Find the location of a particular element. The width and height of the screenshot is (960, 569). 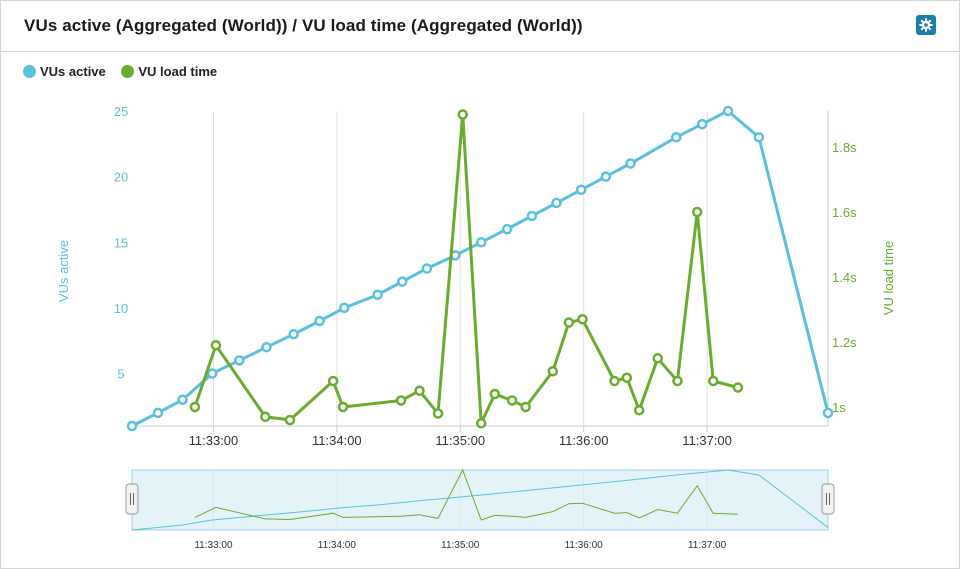

navigator-load-line is located at coordinates (466, 494).